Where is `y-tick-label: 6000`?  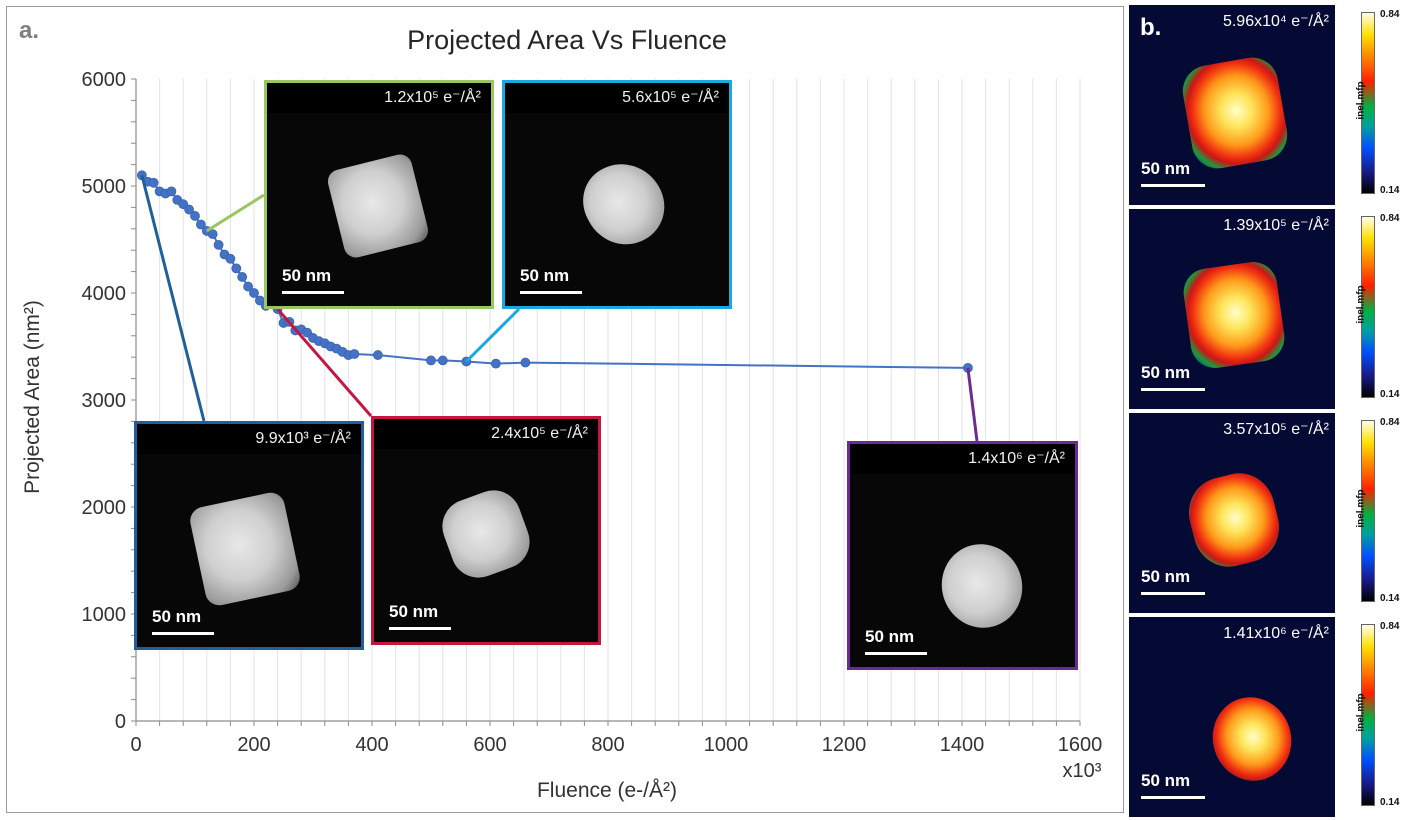
y-tick-label: 6000 is located at coordinates (104, 80).